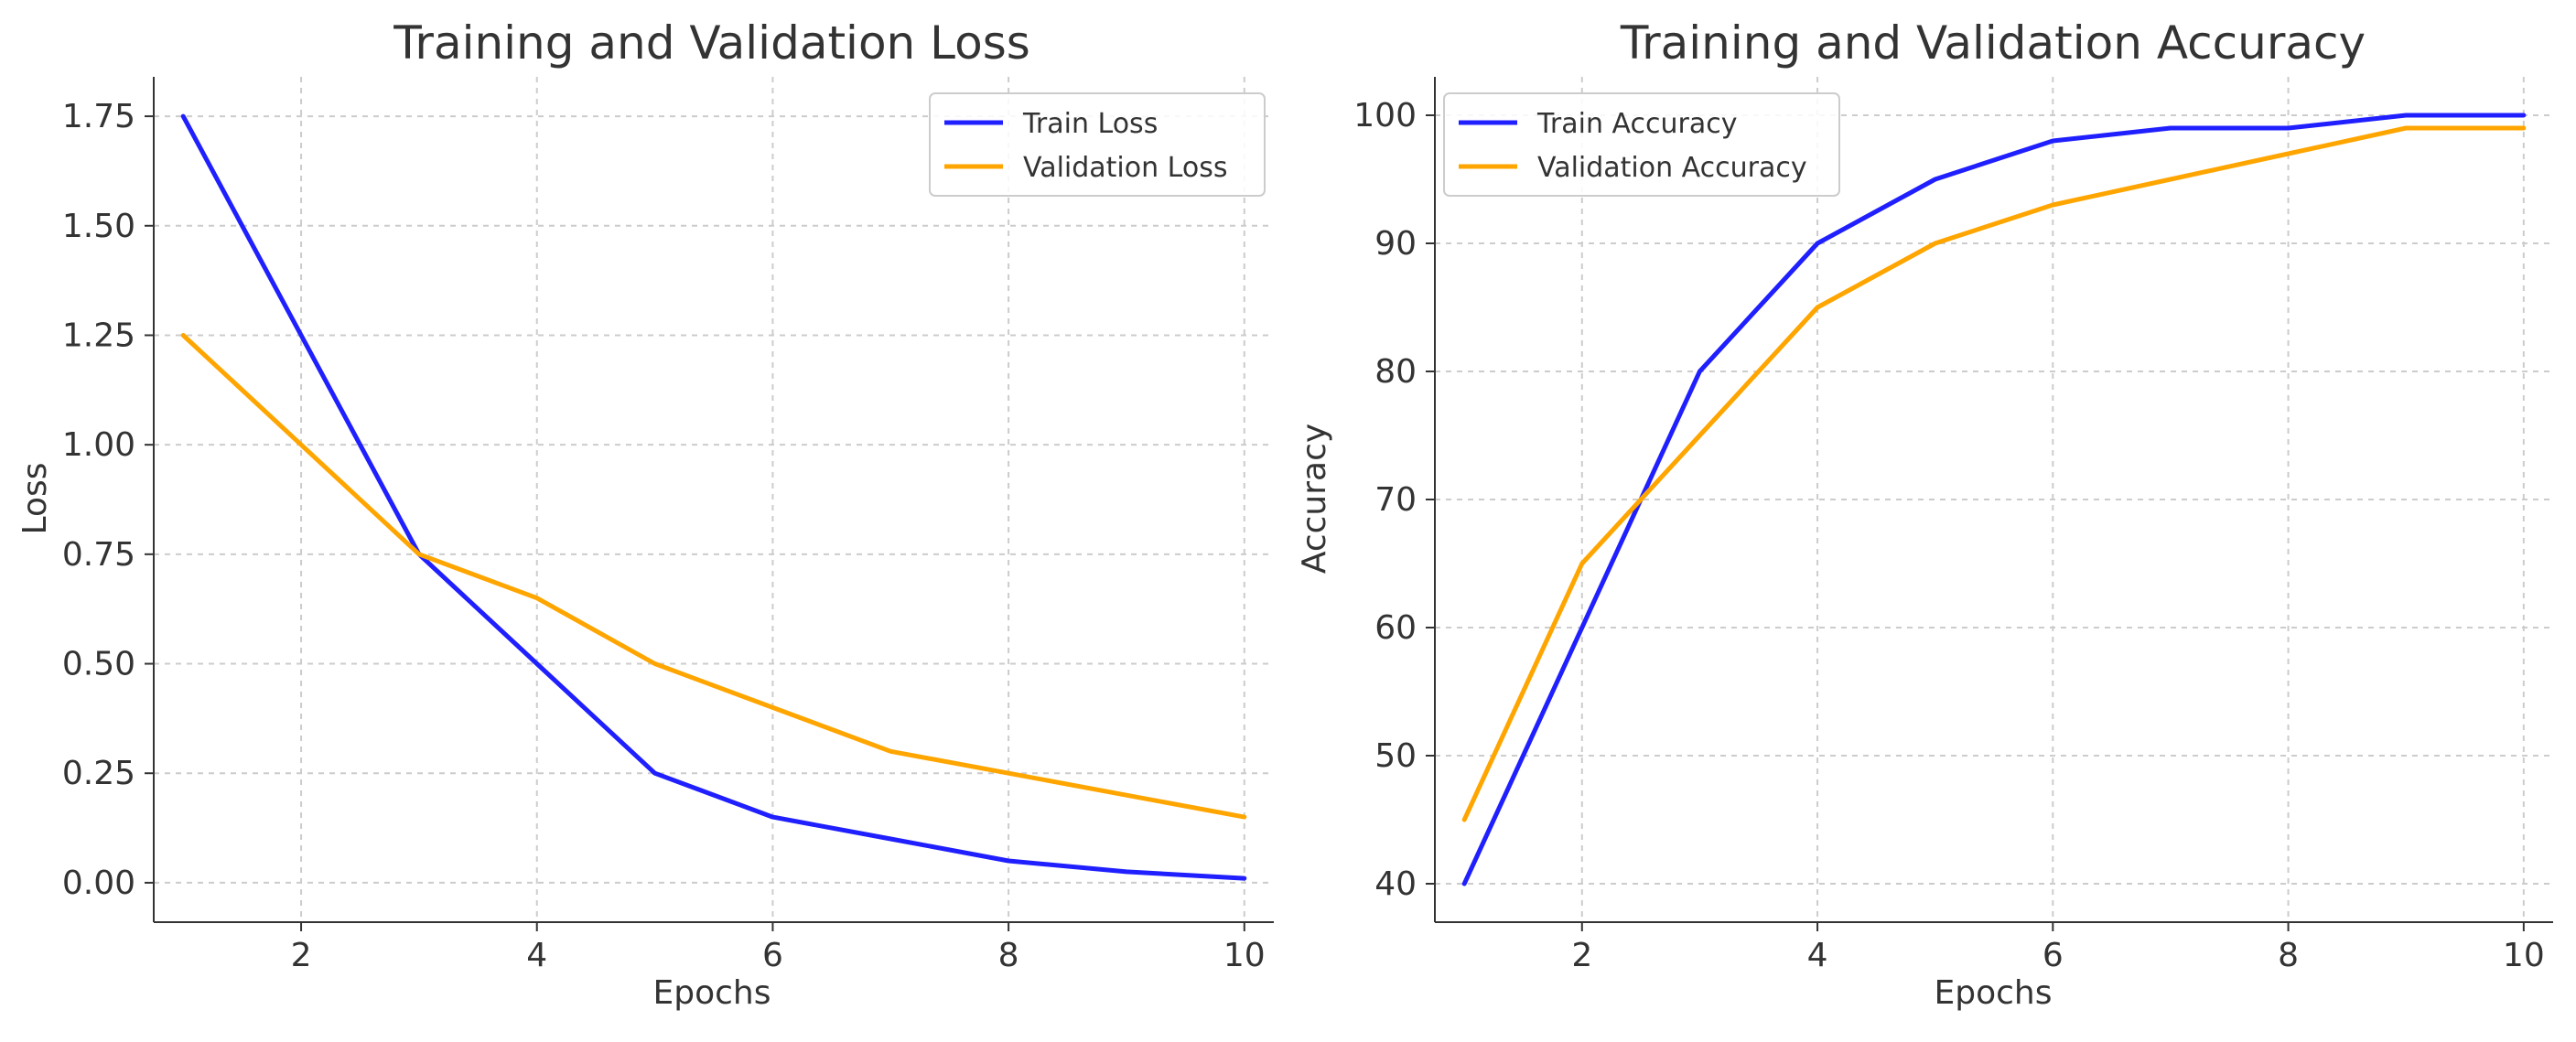 This screenshot has width=2576, height=1042. I want to click on validation-accuracy-legend-label: Validation Accuracy, so click(1672, 168).